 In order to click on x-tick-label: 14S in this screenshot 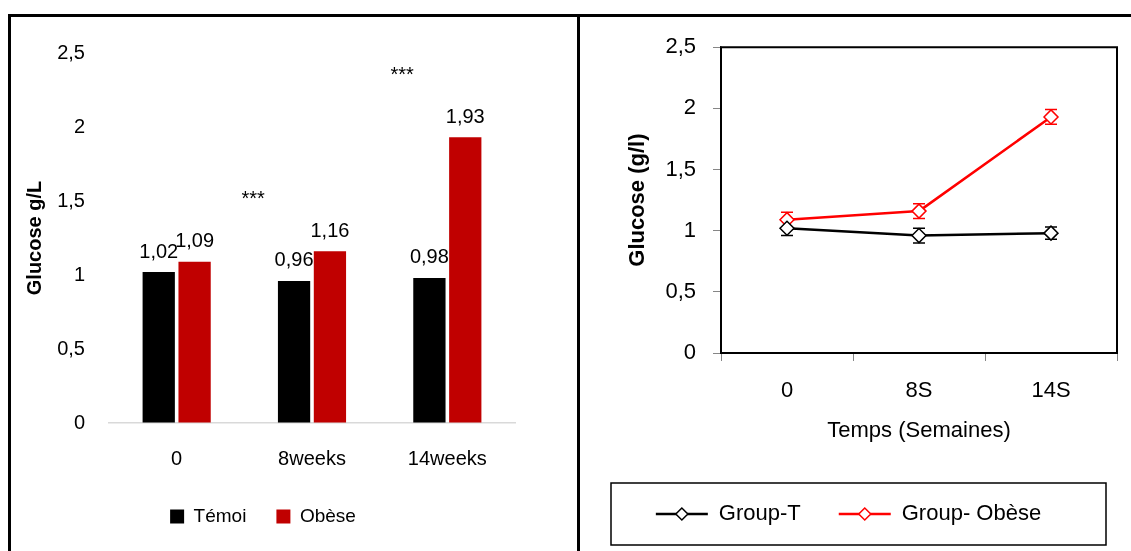, I will do `click(1051, 390)`.